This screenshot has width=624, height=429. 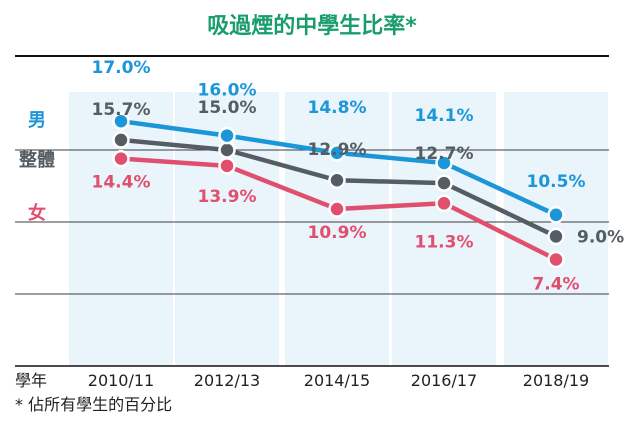 What do you see at coordinates (337, 233) in the screenshot?
I see `data-label: 10.9%` at bounding box center [337, 233].